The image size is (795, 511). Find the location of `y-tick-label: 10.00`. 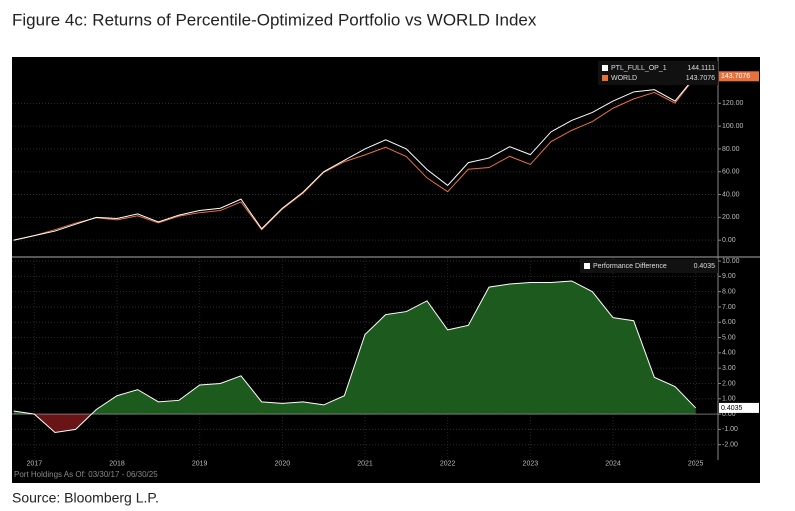

y-tick-label: 10.00 is located at coordinates (731, 261).